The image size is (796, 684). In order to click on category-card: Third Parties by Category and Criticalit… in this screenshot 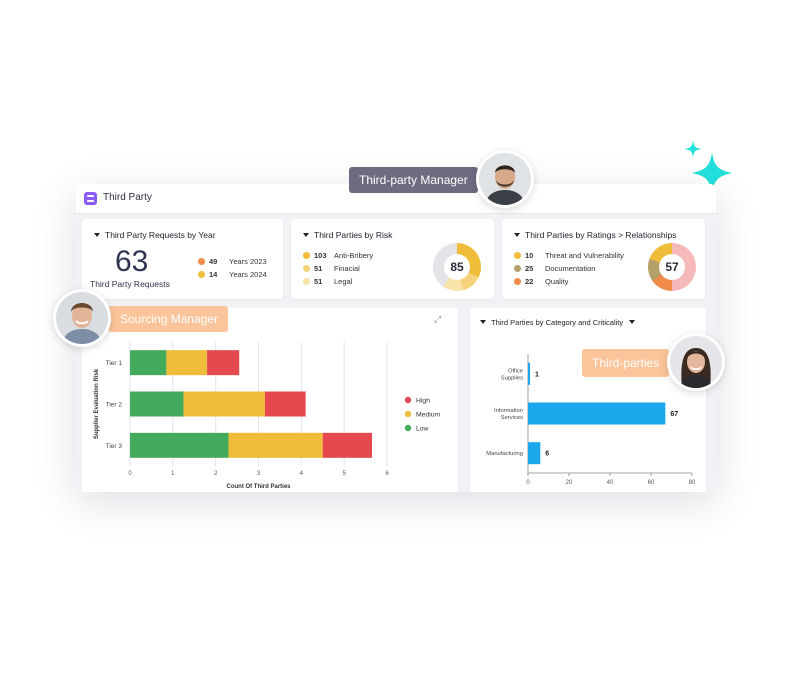, I will do `click(588, 400)`.